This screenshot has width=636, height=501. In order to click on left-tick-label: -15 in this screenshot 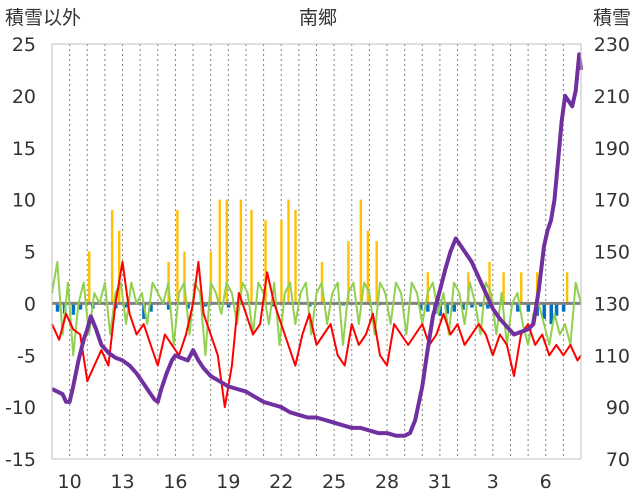, I will do `click(20, 460)`.